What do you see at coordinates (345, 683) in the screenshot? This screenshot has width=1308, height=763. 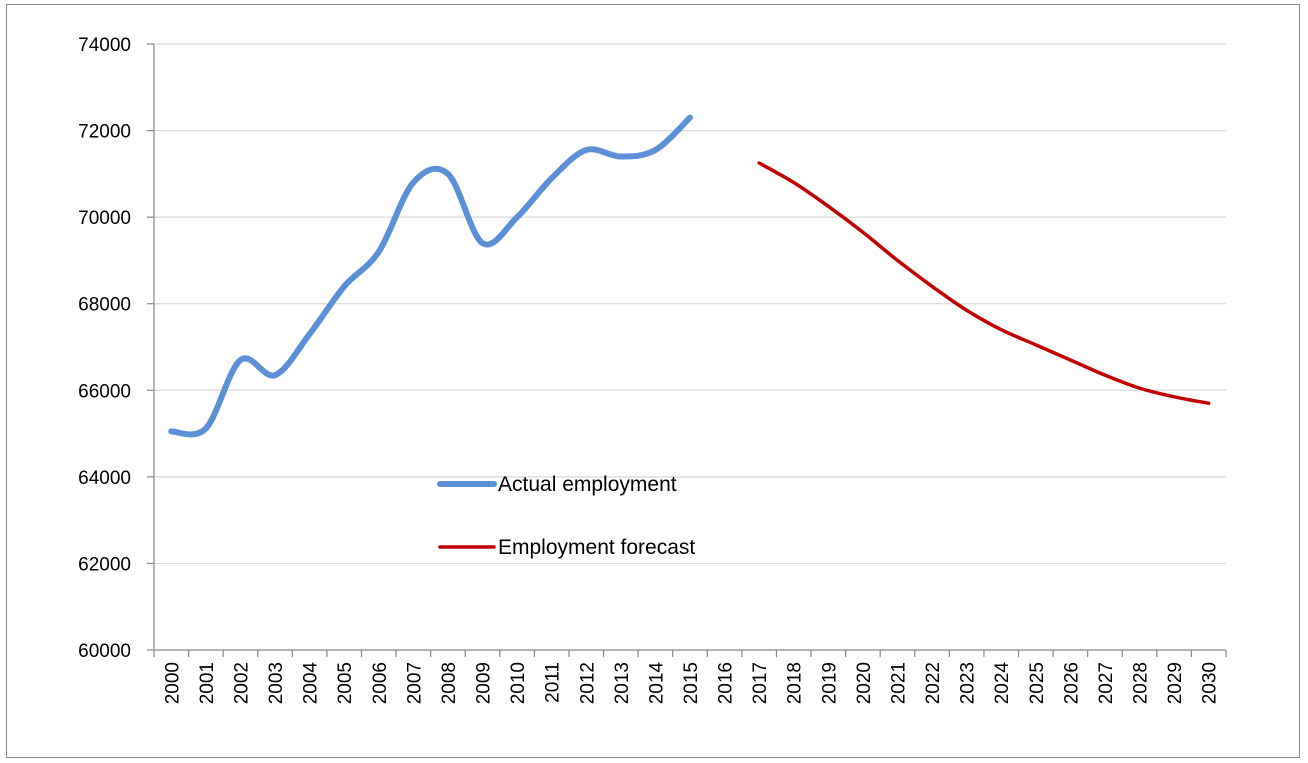 I see `x-tick-label: 2005` at bounding box center [345, 683].